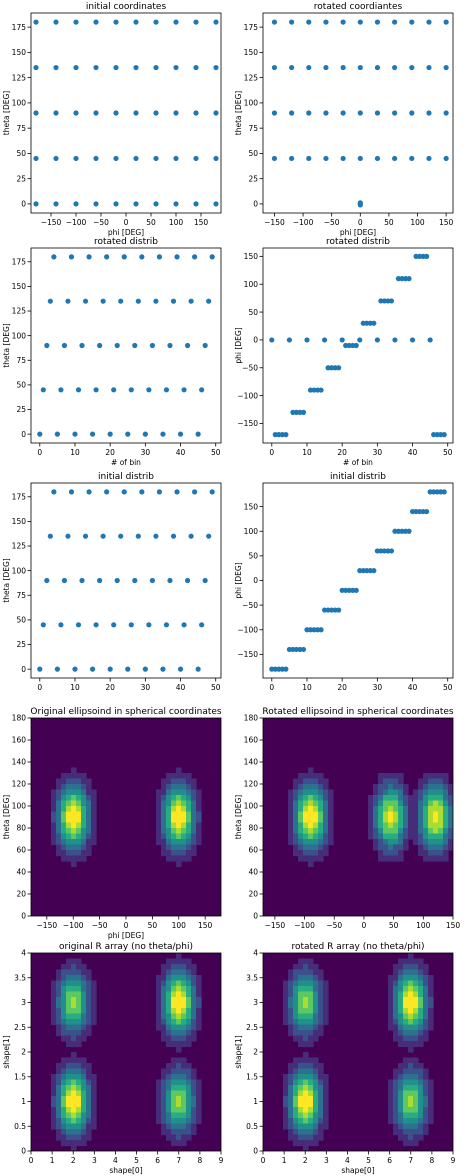 This screenshot has width=474, height=1176. What do you see at coordinates (126, 462) in the screenshot?
I see `x-axis-label: # of bin` at bounding box center [126, 462].